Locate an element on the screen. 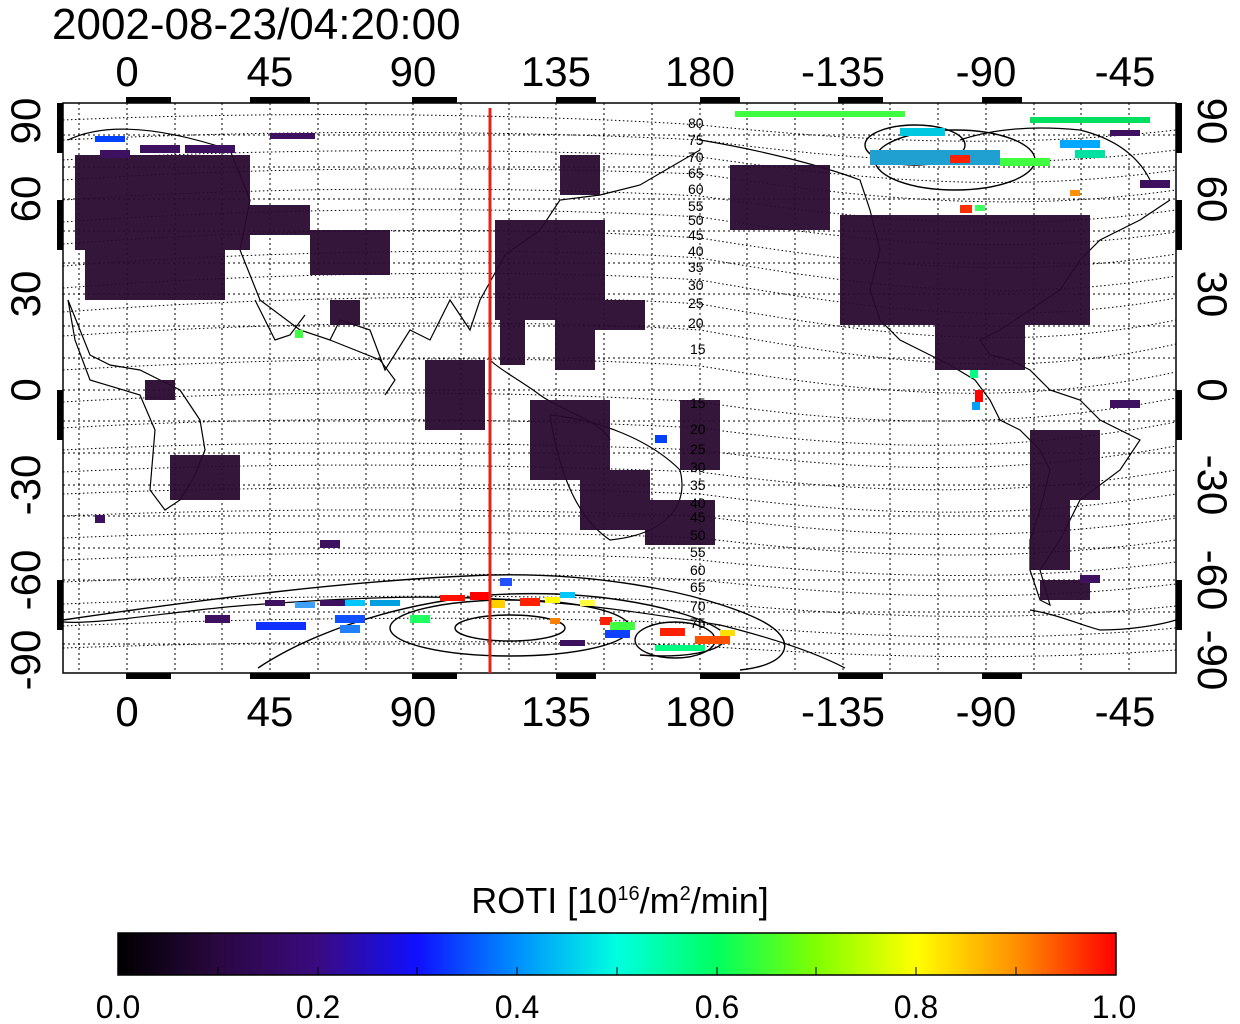 Image resolution: width=1240 pixels, height=1024 pixels. right-tick-label: 90 is located at coordinates (1212, 121).